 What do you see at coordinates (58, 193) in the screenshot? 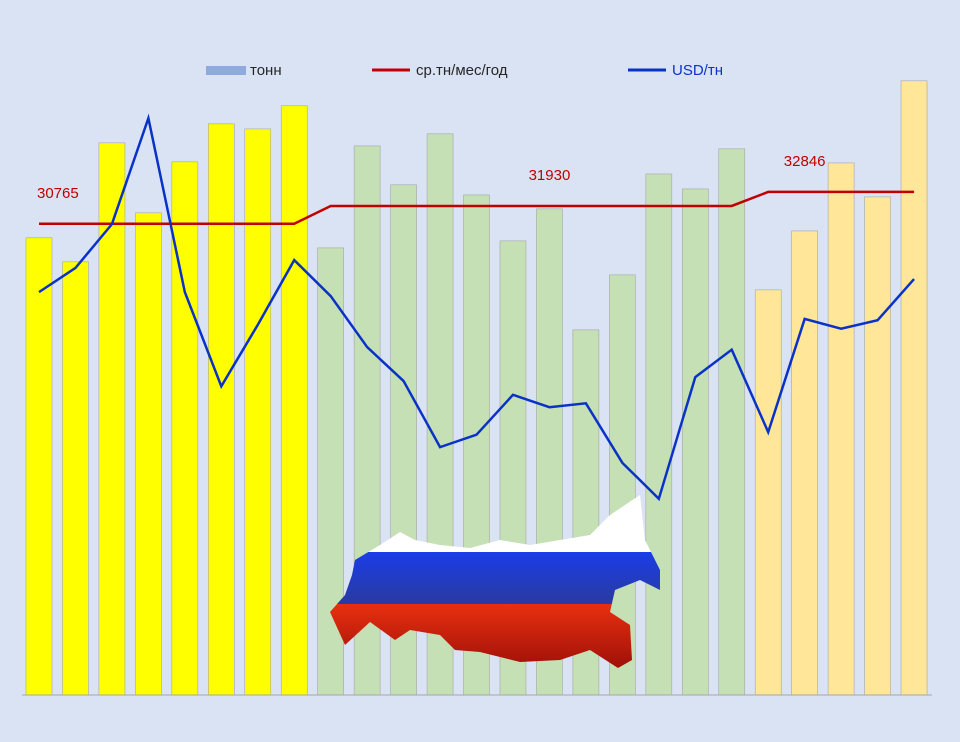
I see `data-label: 30765` at bounding box center [58, 193].